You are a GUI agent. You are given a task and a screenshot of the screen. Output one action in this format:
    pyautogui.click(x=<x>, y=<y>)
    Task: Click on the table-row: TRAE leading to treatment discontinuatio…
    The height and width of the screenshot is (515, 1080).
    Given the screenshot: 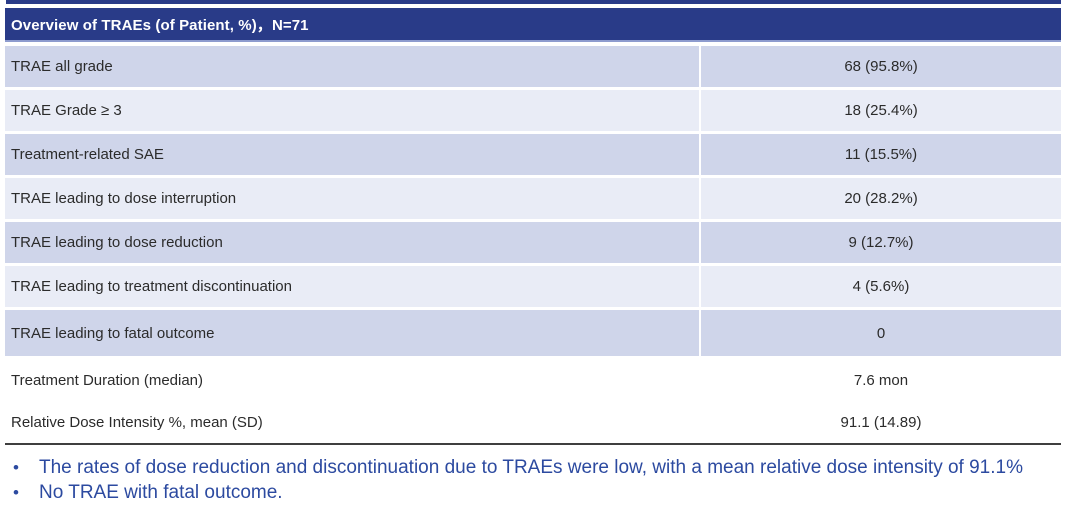 What is the action you would take?
    pyautogui.click(x=533, y=286)
    